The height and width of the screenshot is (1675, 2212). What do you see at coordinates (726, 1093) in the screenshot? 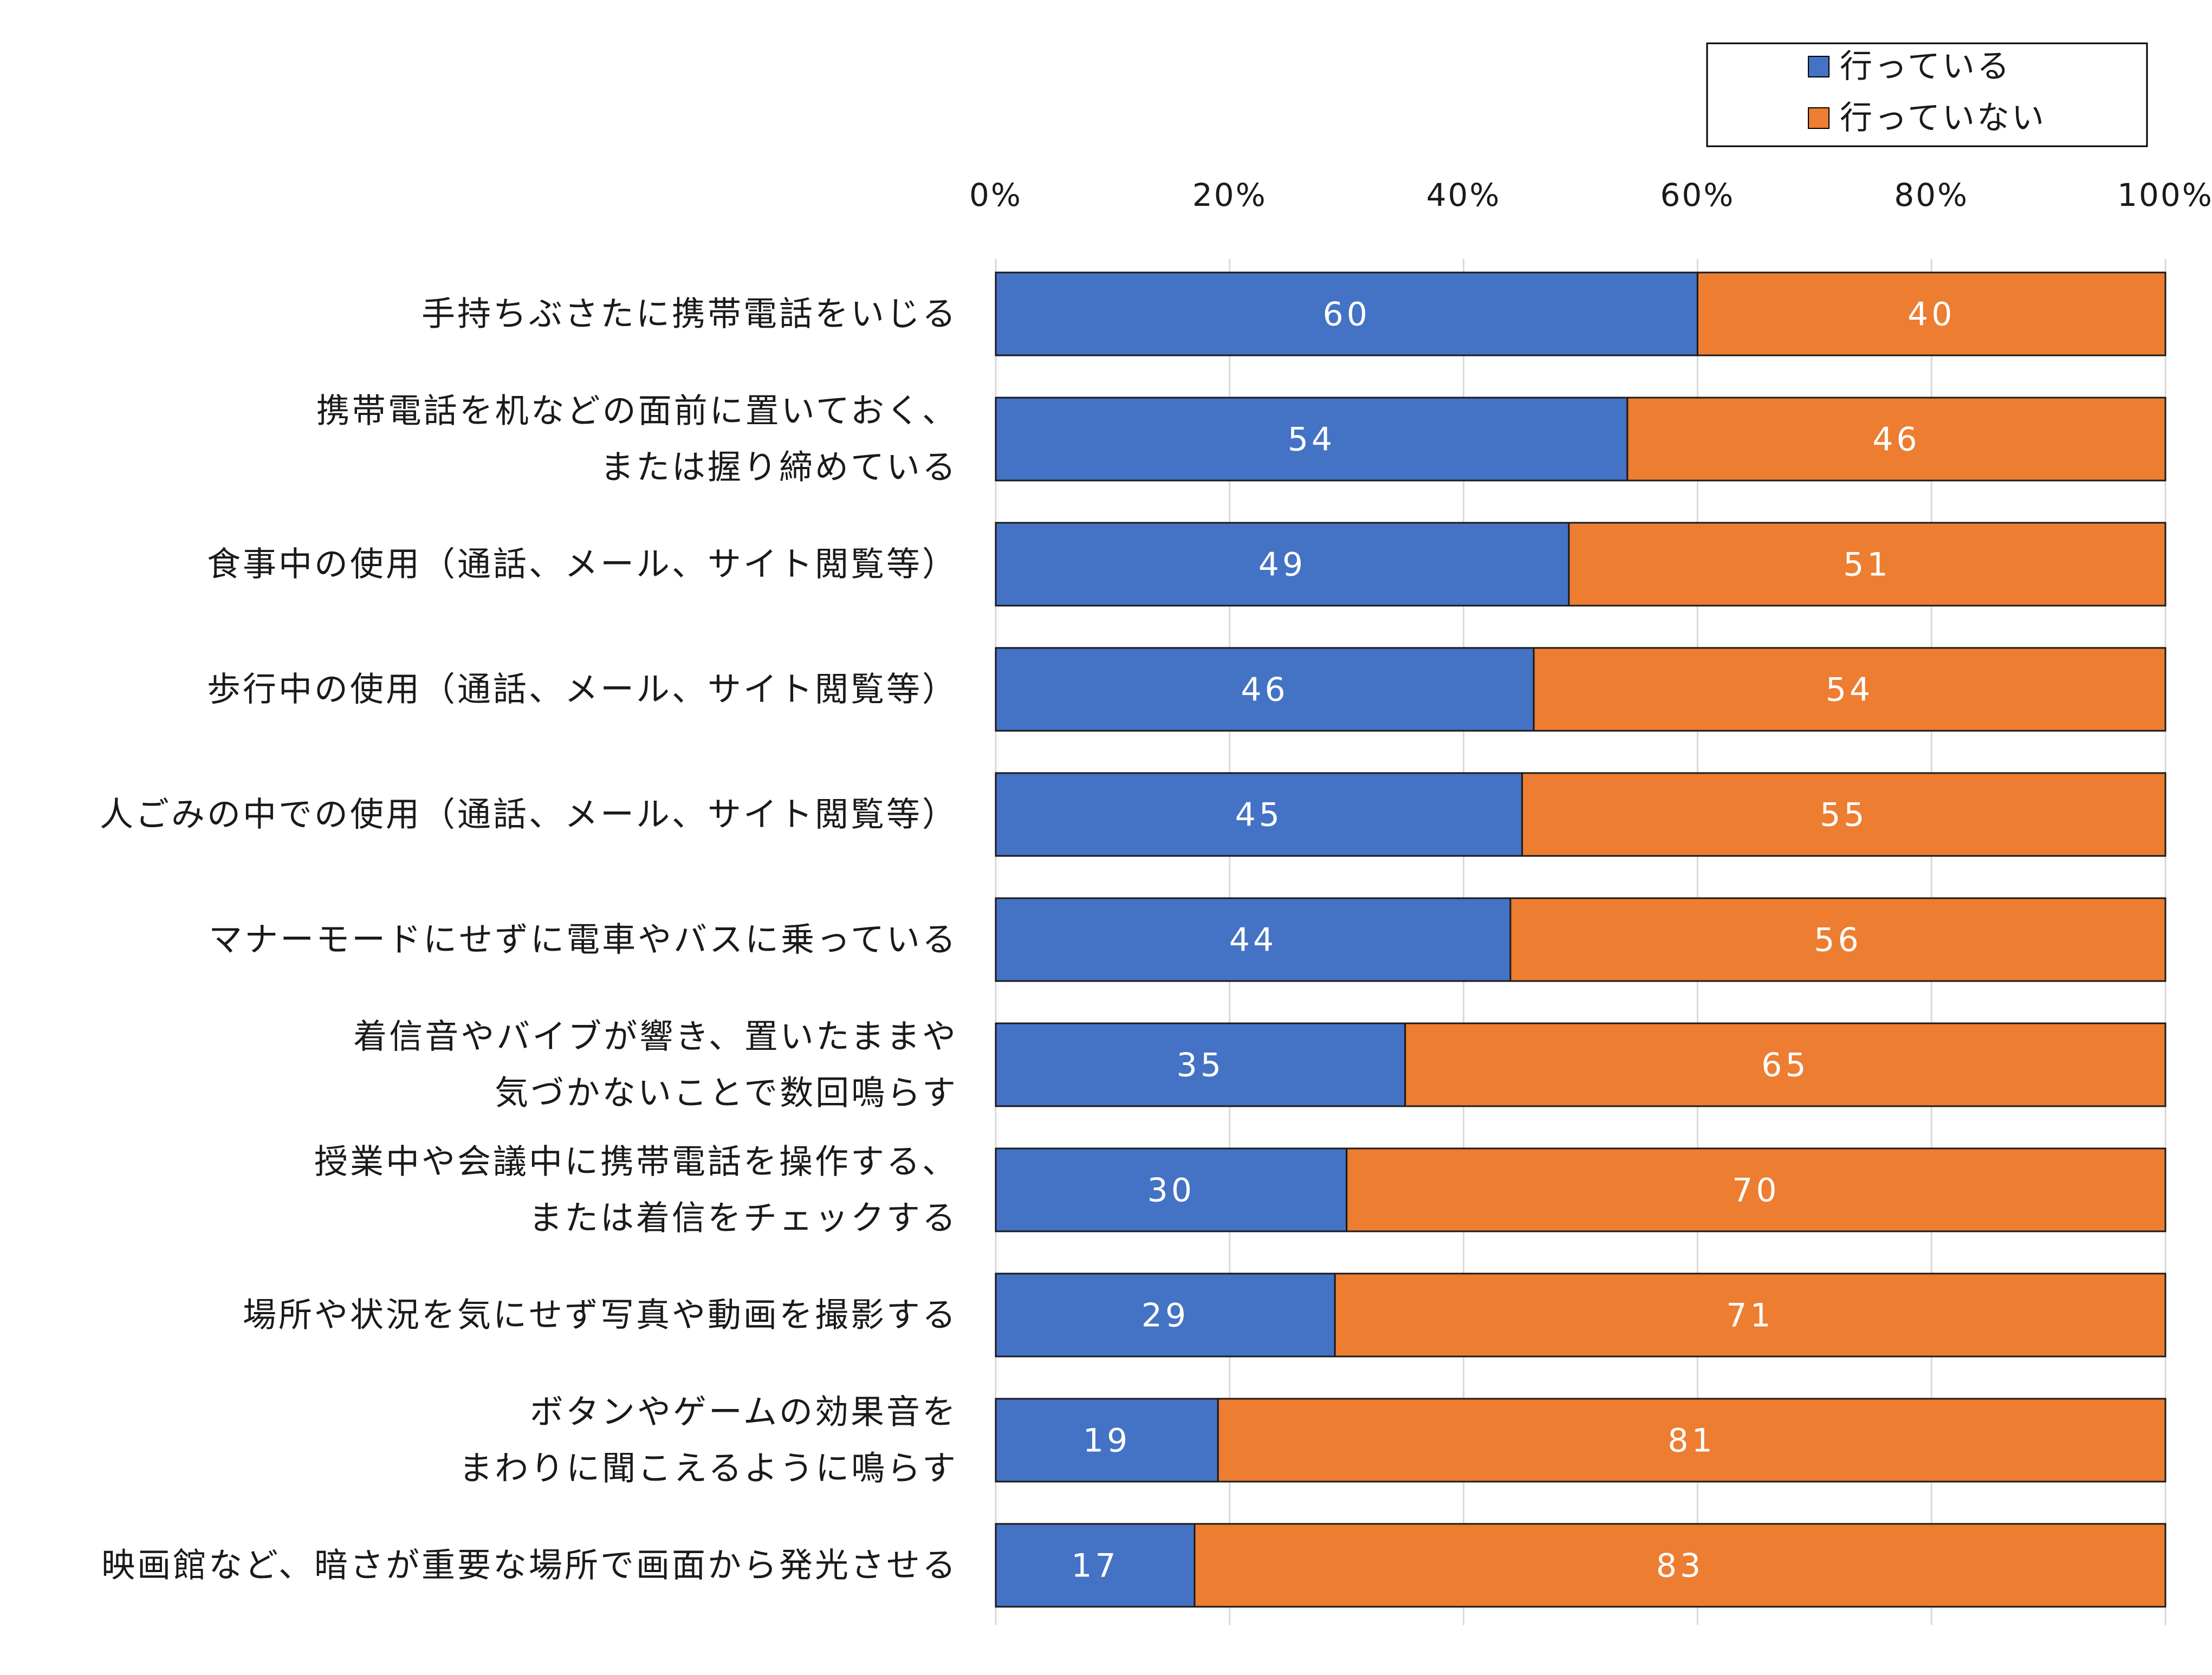
I see `category-label: 気づかないことで数回鳴らす` at bounding box center [726, 1093].